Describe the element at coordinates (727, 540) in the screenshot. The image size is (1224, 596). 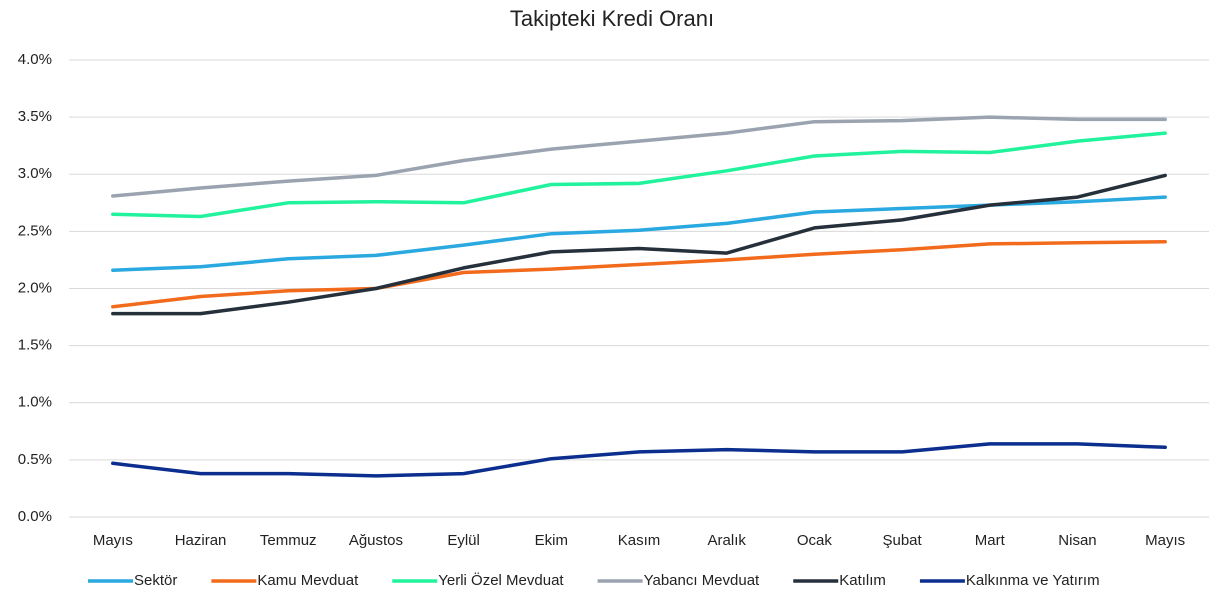
I see `x-tick-label: Aralık` at that location.